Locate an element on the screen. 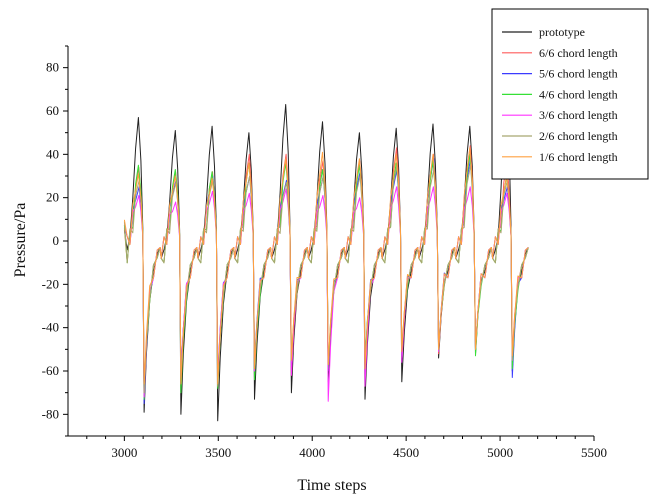  x-tick-label: 4000 is located at coordinates (312, 452).